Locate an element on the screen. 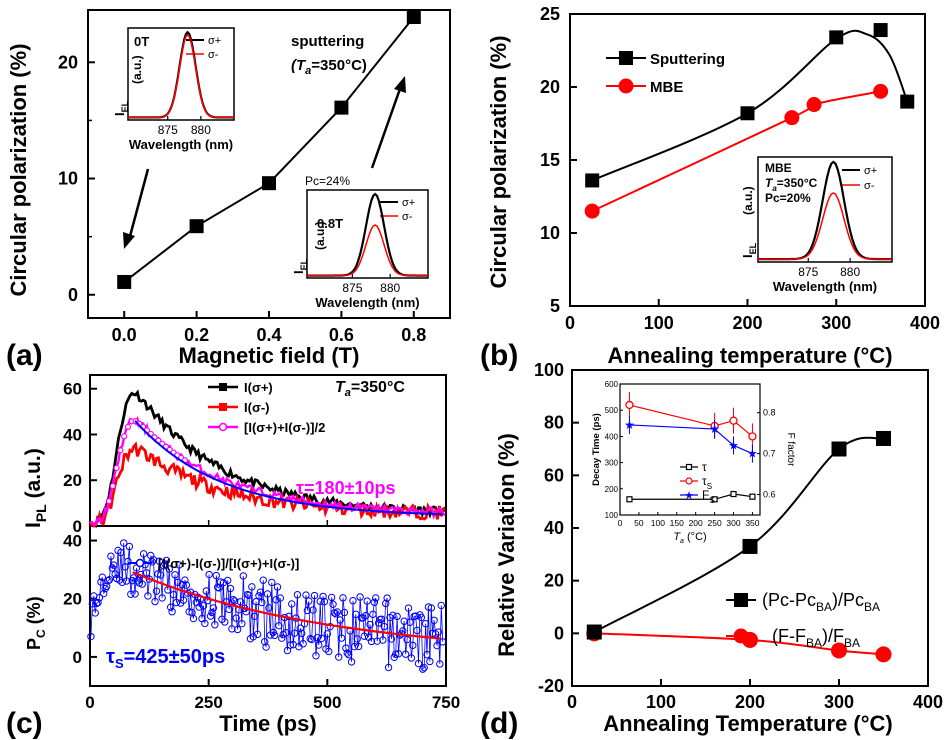  a-inset-ylabel-part: EL is located at coordinates (125, 106).